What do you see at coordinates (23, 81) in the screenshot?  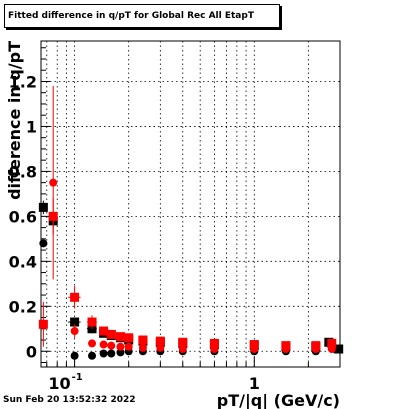 I see `y-tick-label: 1.2` at bounding box center [23, 81].